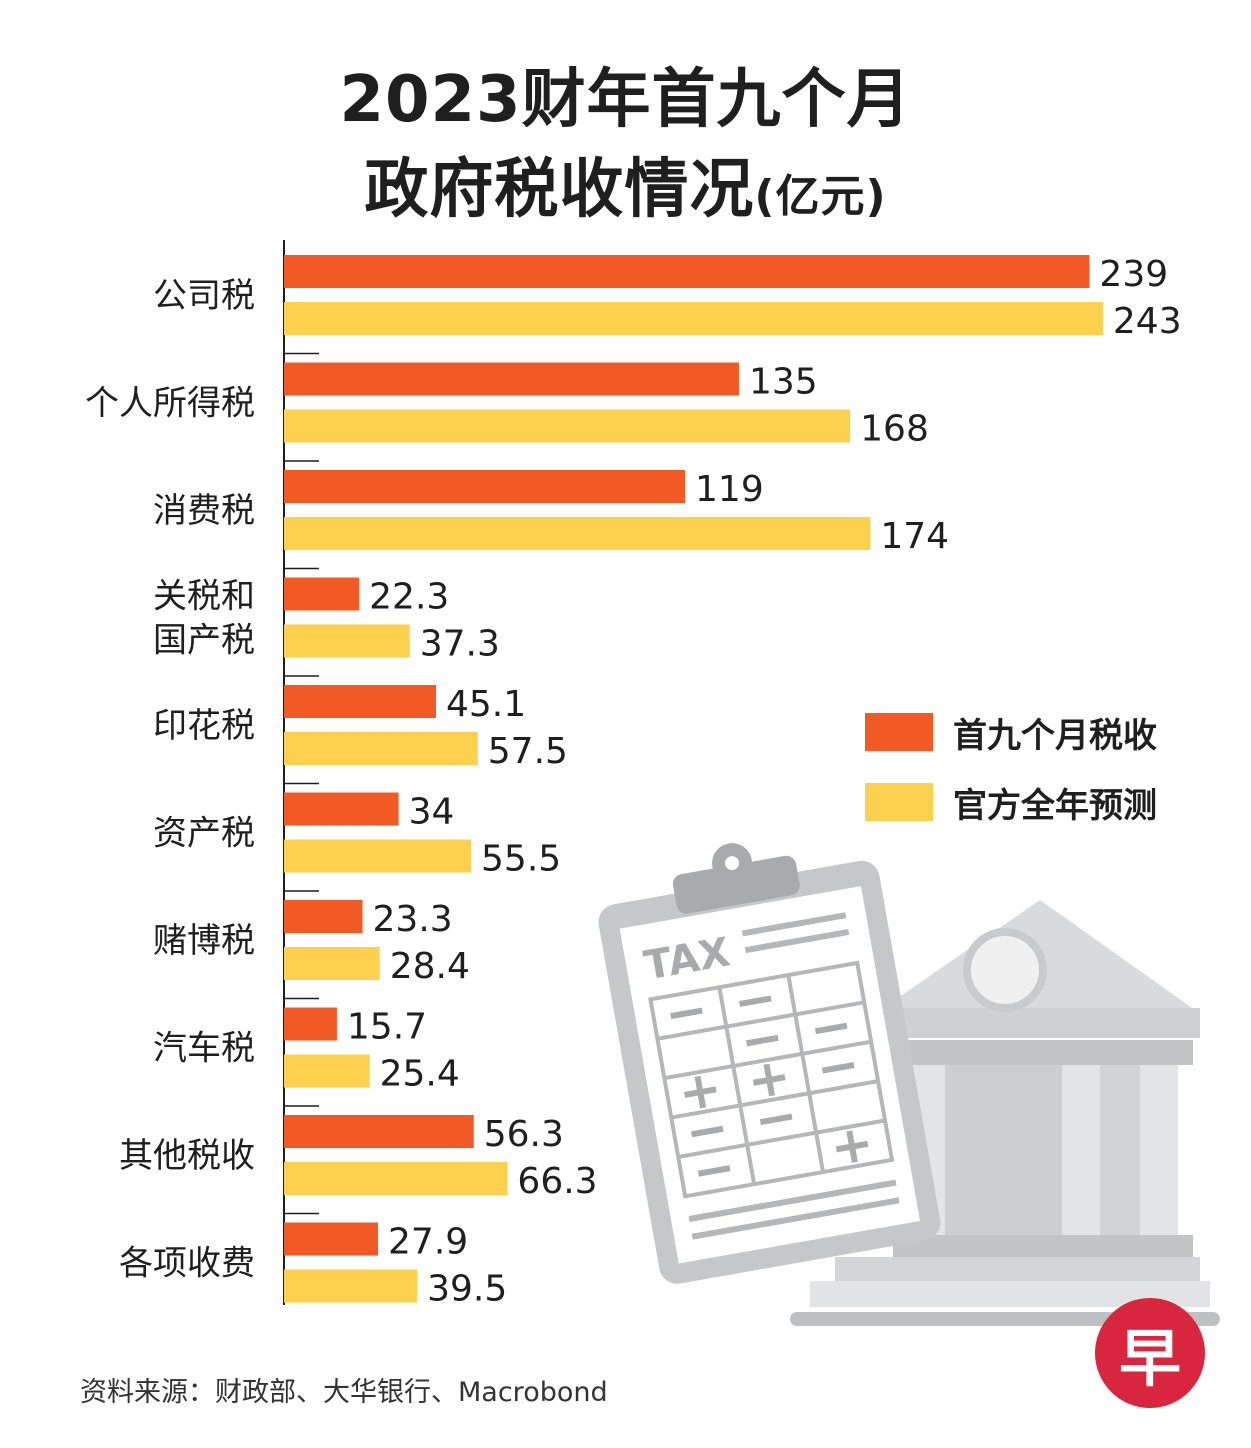 Image resolution: width=1251 pixels, height=1448 pixels. I want to click on category-label: 资产税, so click(204, 834).